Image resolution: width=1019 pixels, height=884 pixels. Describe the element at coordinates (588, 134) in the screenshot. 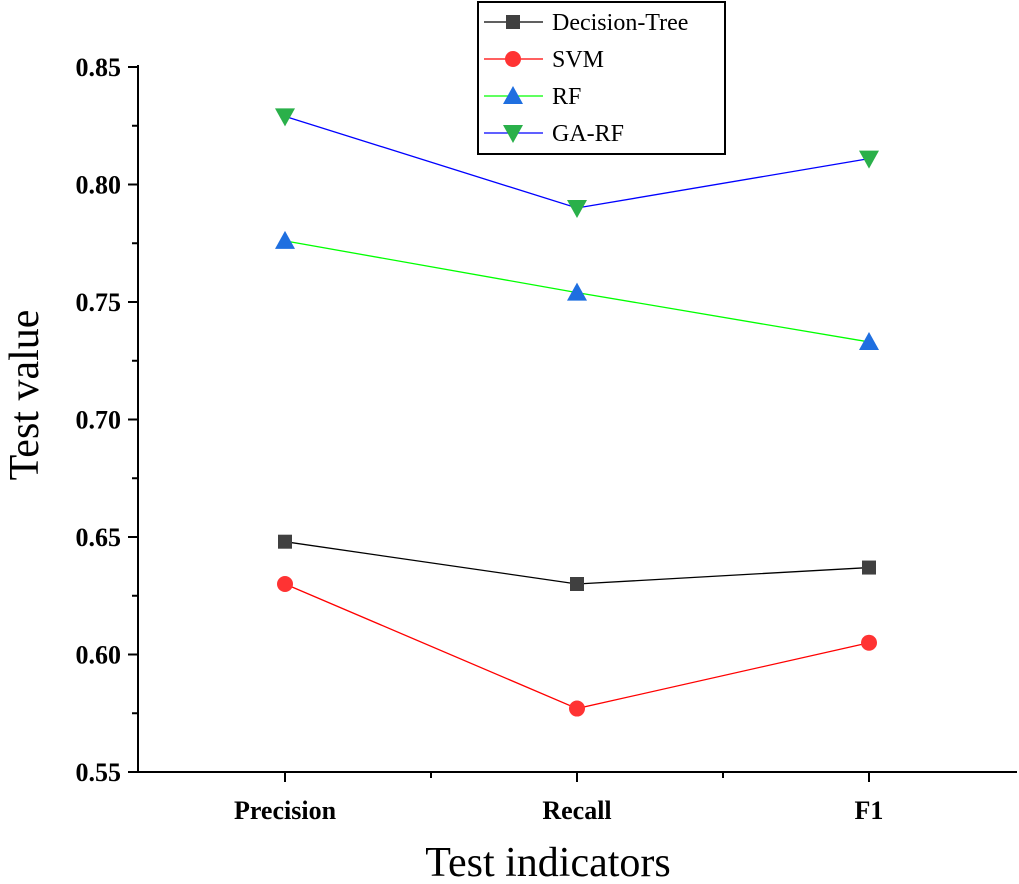

I see `legend-label-ga-rf: GA-RF` at that location.